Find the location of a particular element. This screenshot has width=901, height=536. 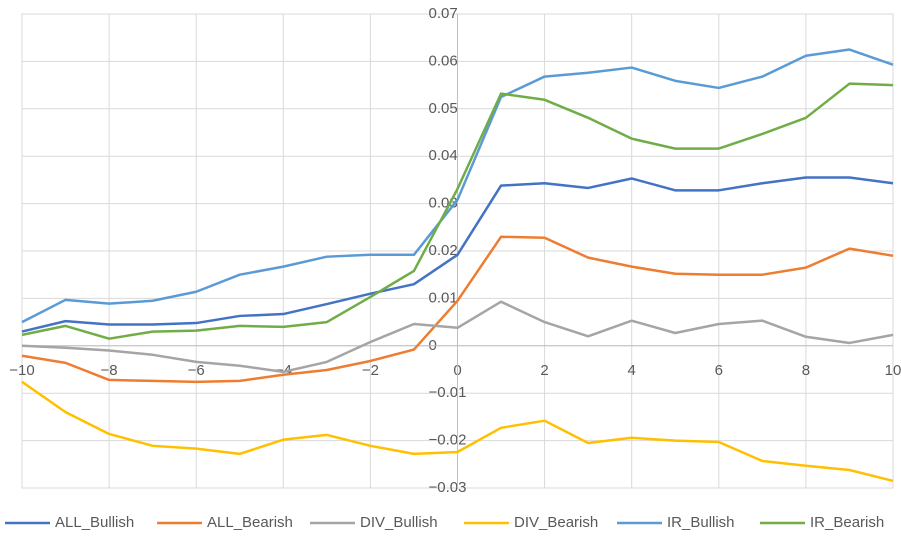

y-tick-label: 0.01 is located at coordinates (443, 297).